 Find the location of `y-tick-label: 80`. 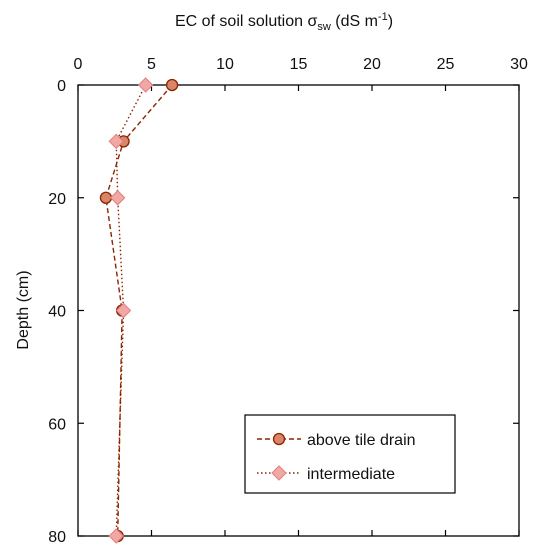

y-tick-label: 80 is located at coordinates (57, 537).